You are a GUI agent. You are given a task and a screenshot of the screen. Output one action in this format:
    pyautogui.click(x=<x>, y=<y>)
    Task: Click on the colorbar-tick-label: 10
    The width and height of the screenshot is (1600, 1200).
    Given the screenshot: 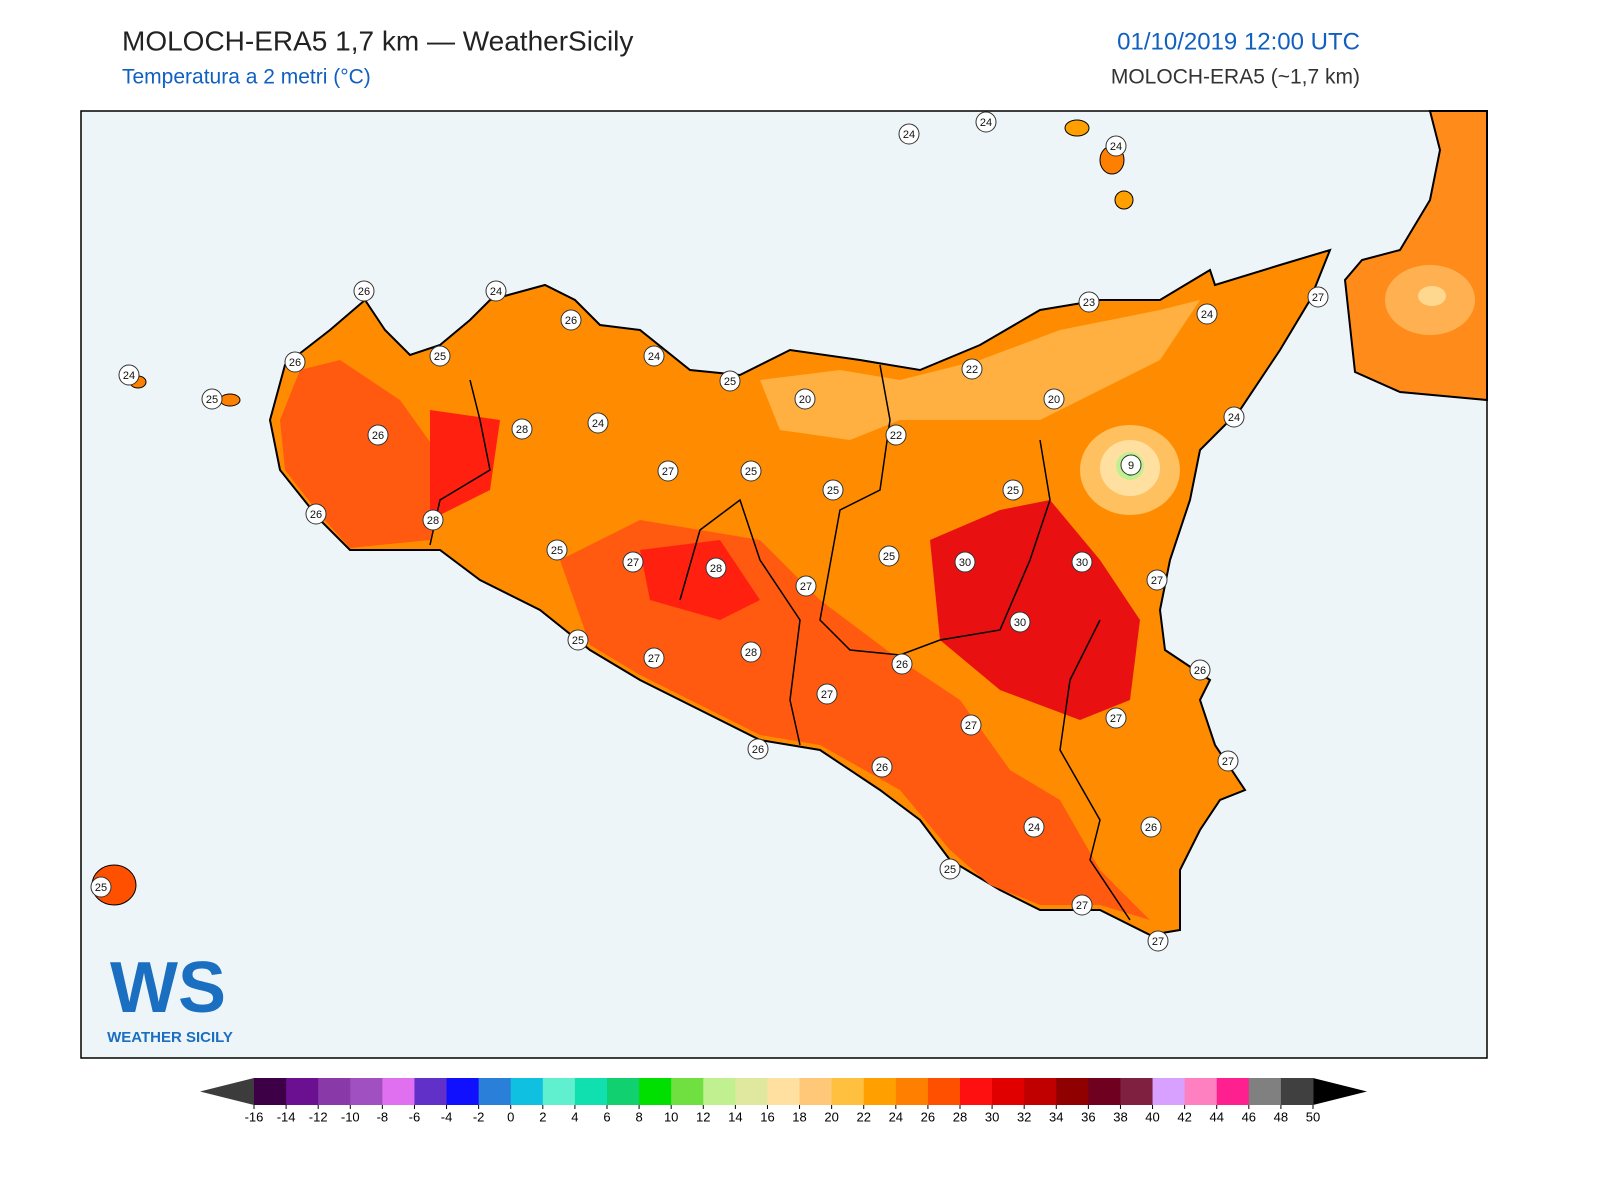 What is the action you would take?
    pyautogui.click(x=671, y=1116)
    